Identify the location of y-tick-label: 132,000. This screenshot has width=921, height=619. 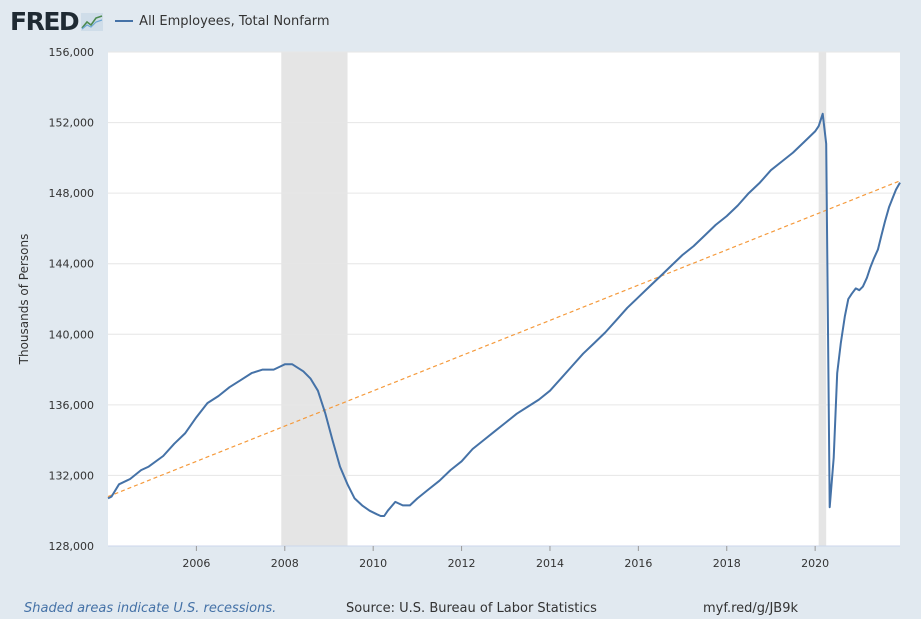
(72, 475).